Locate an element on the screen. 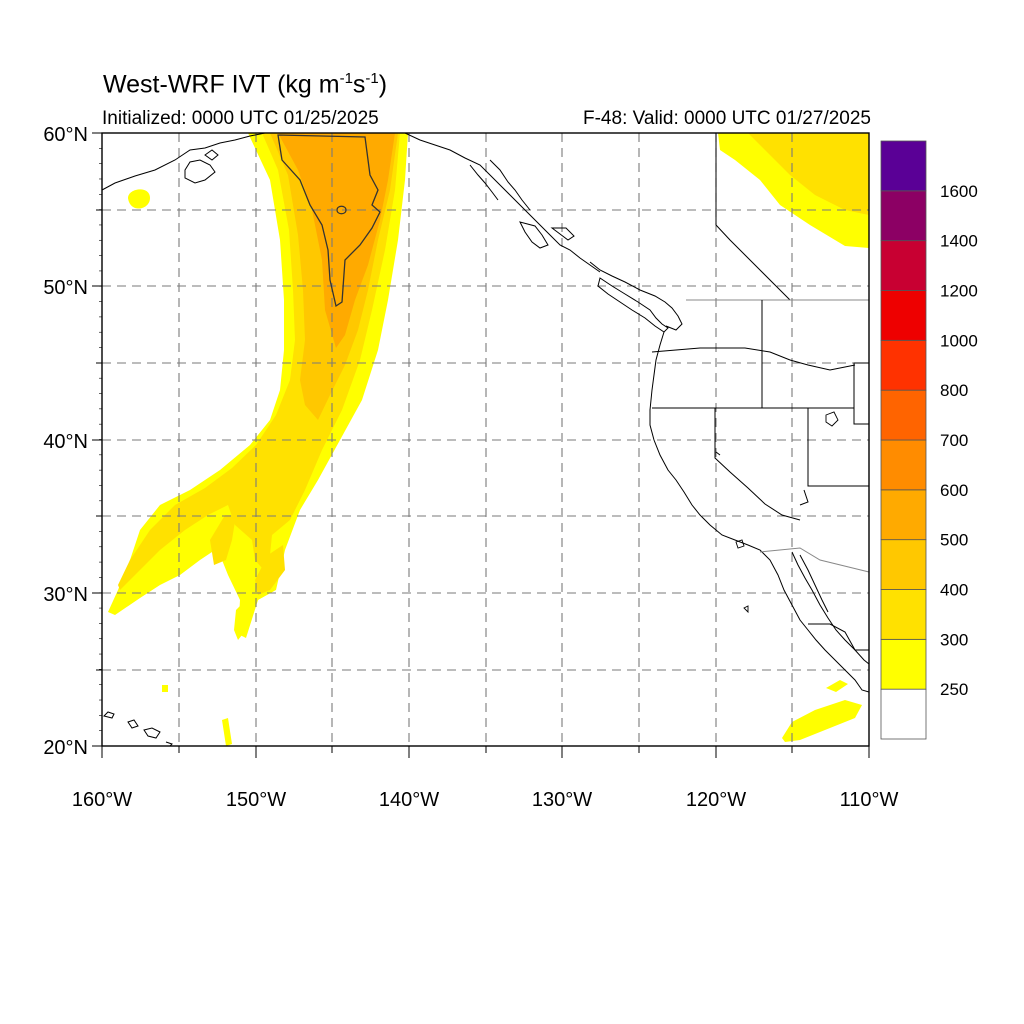  political-borders is located at coordinates (760, 392).